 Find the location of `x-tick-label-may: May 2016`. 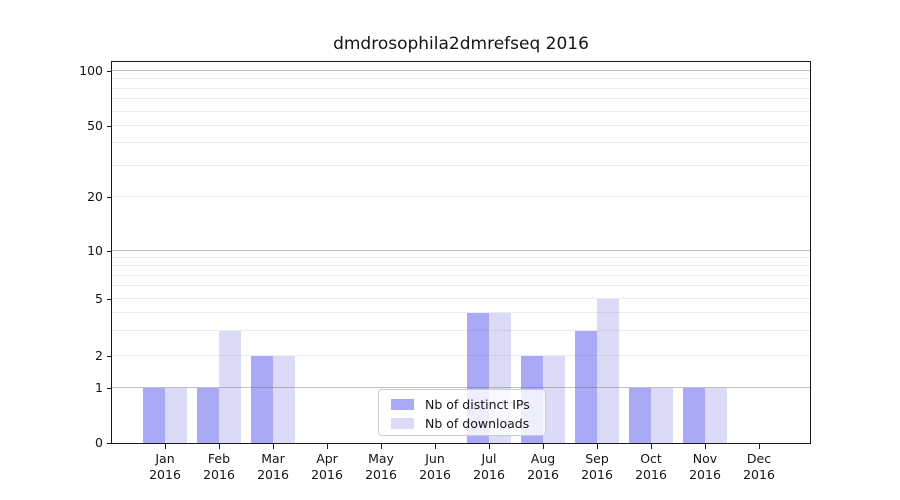

x-tick-label-may: May 2016 is located at coordinates (381, 467).